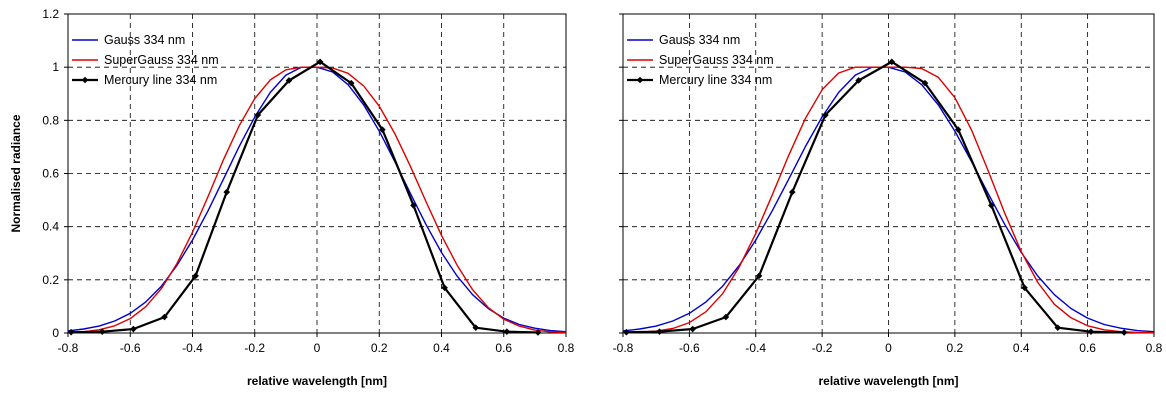  What do you see at coordinates (55, 333) in the screenshot?
I see `y-tick-label: 0` at bounding box center [55, 333].